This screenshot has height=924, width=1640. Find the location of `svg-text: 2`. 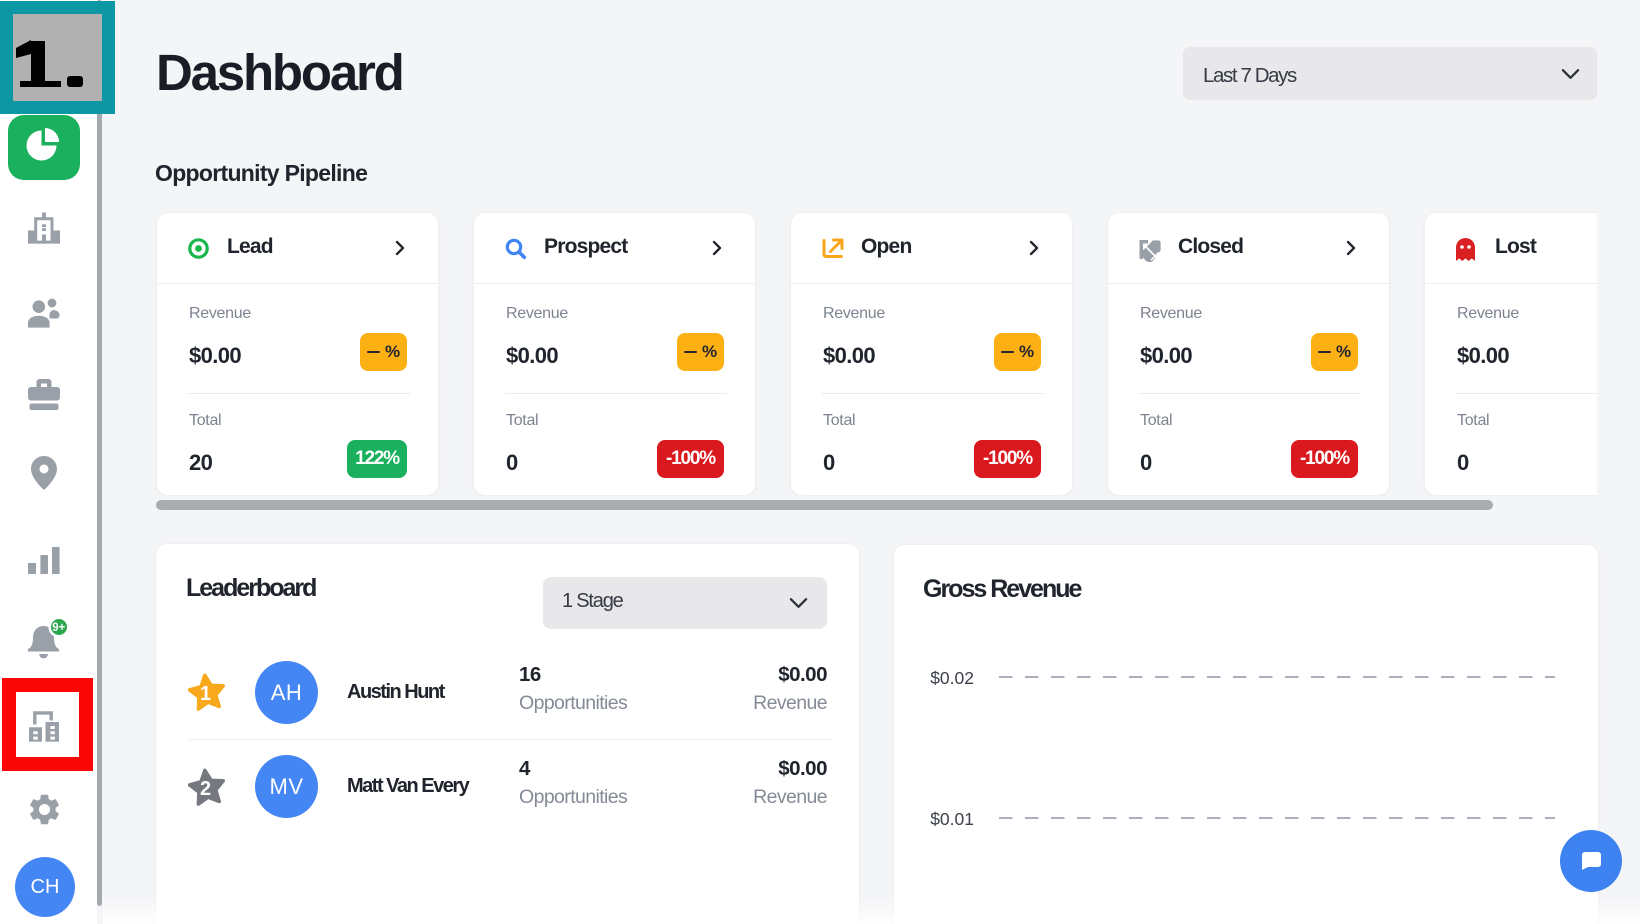

svg-text: 2 is located at coordinates (205, 789).